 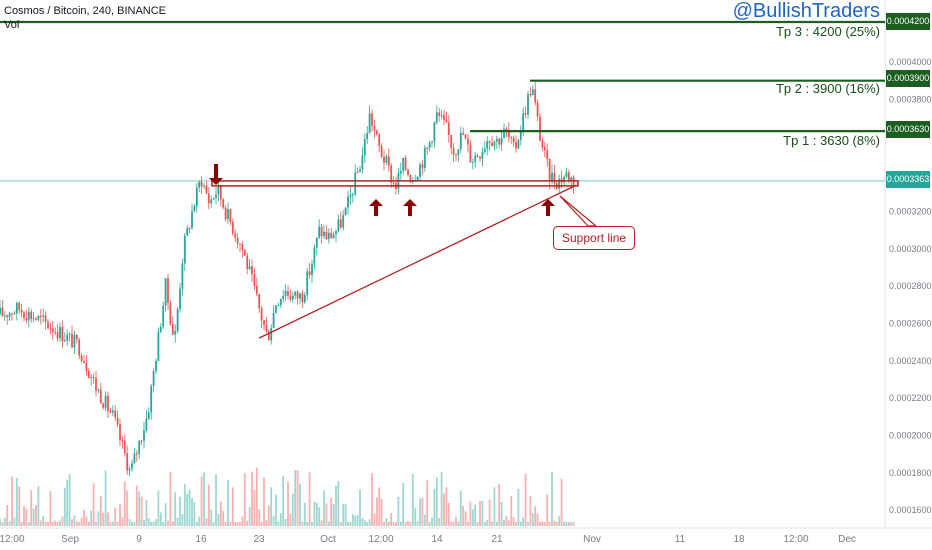 What do you see at coordinates (578, 211) in the screenshot?
I see `callout-pointer` at bounding box center [578, 211].